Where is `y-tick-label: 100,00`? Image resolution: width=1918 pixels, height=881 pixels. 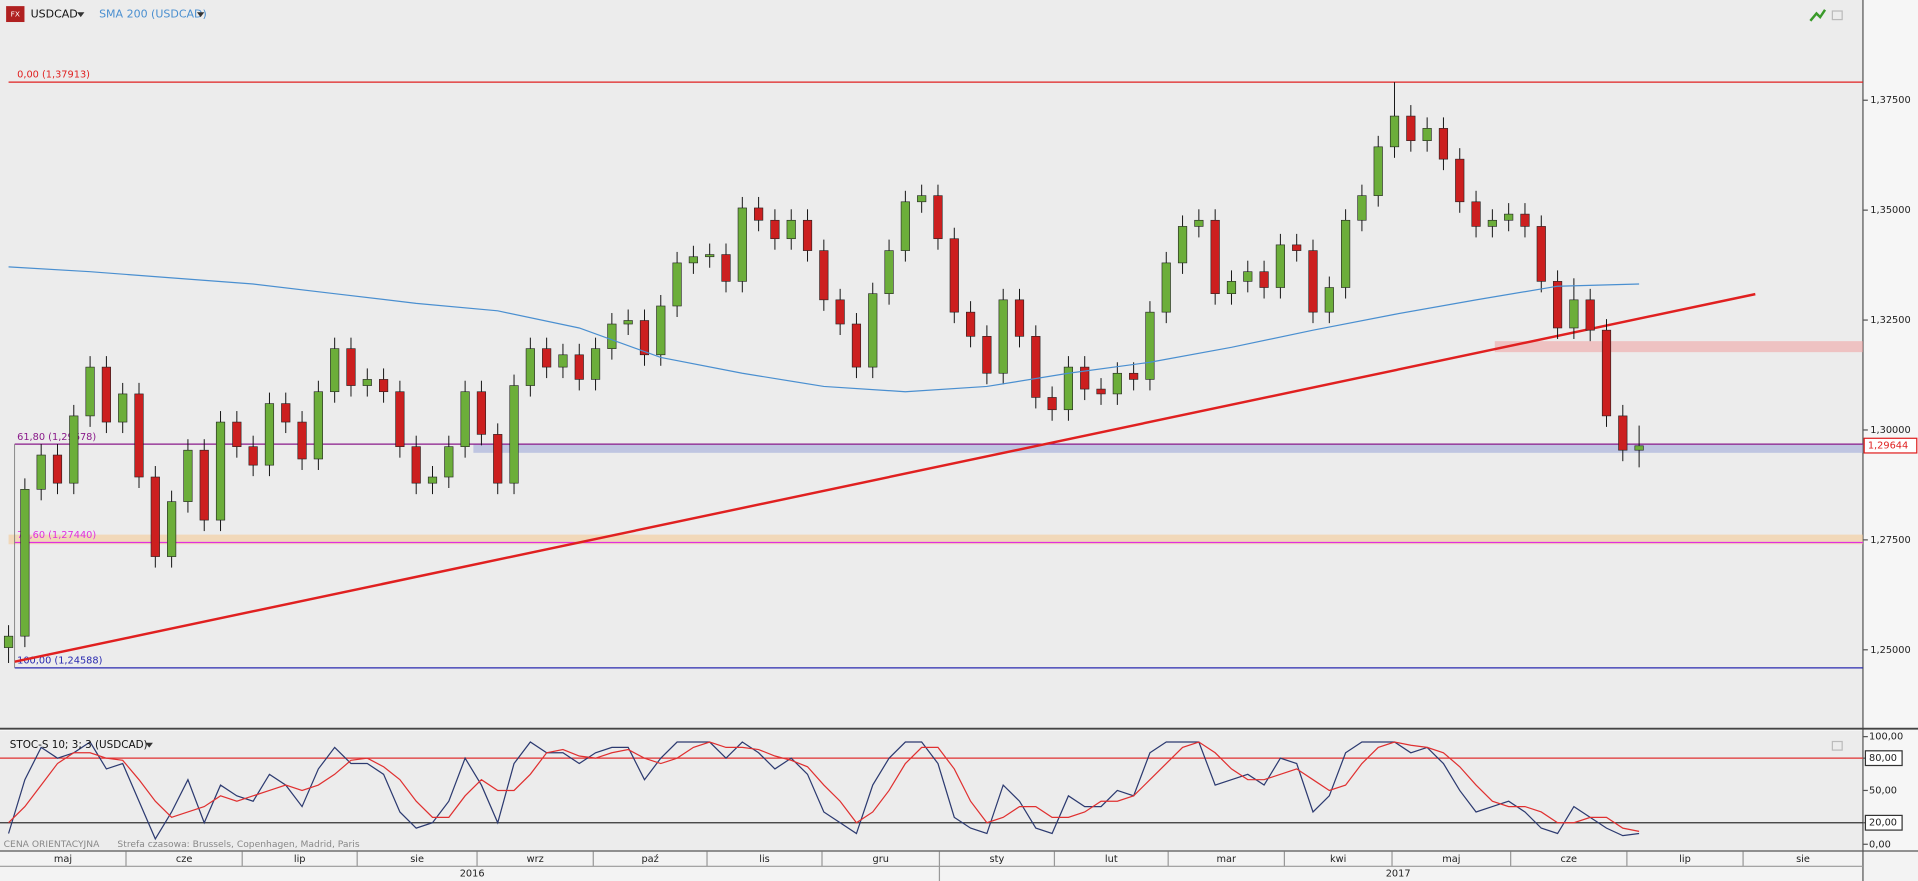 y-tick-label: 100,00 is located at coordinates (1886, 737).